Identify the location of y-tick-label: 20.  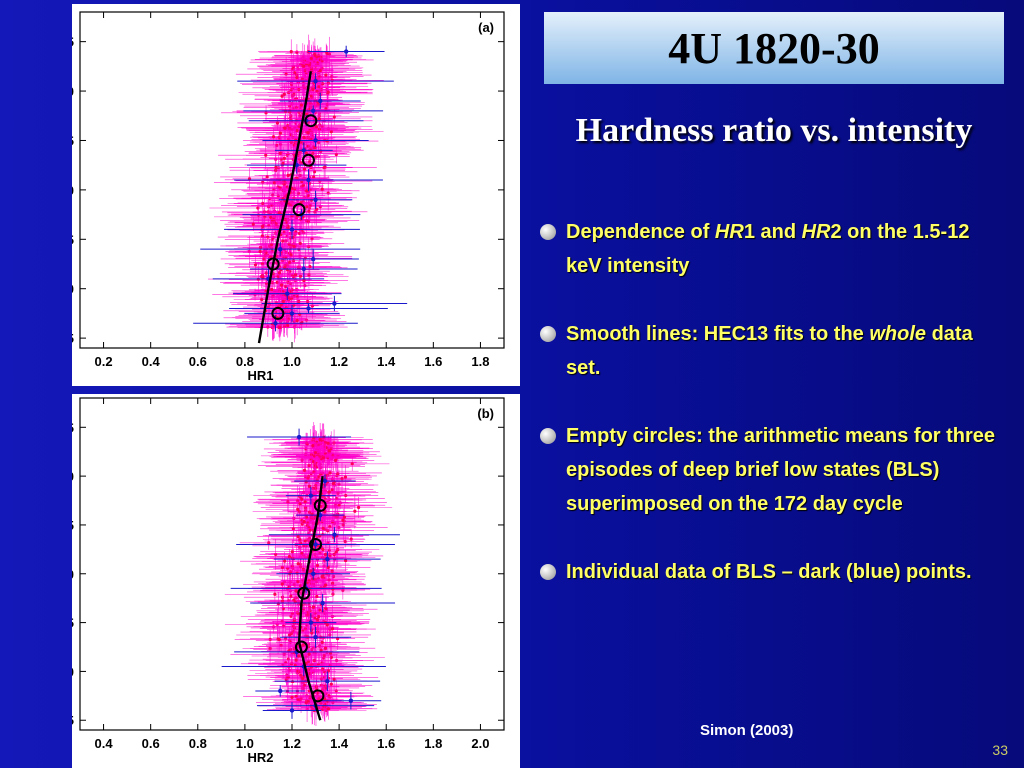
(73, 574).